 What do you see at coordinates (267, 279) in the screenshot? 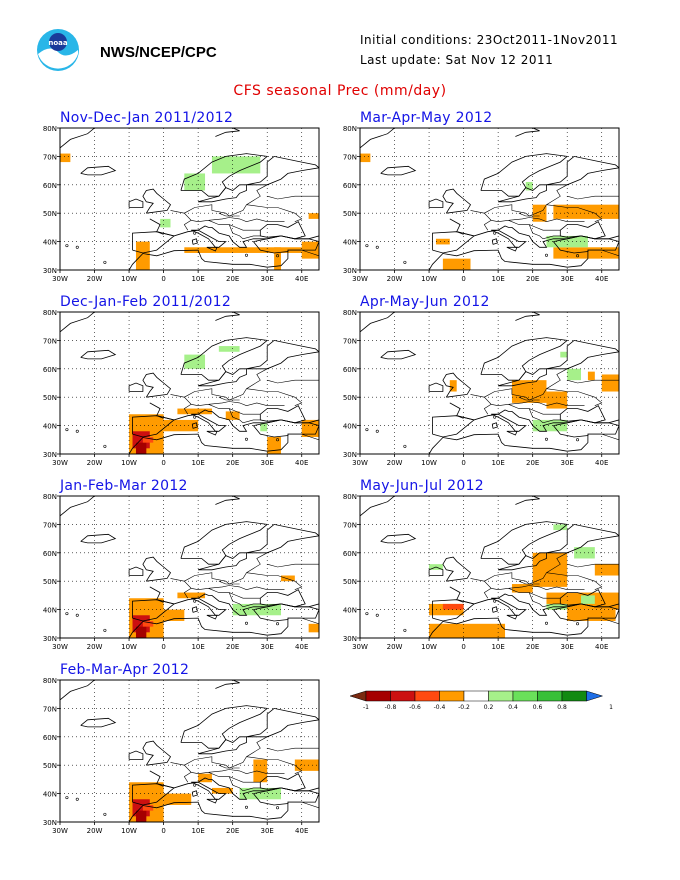
I see `lon-tick-label: 30E` at bounding box center [267, 279].